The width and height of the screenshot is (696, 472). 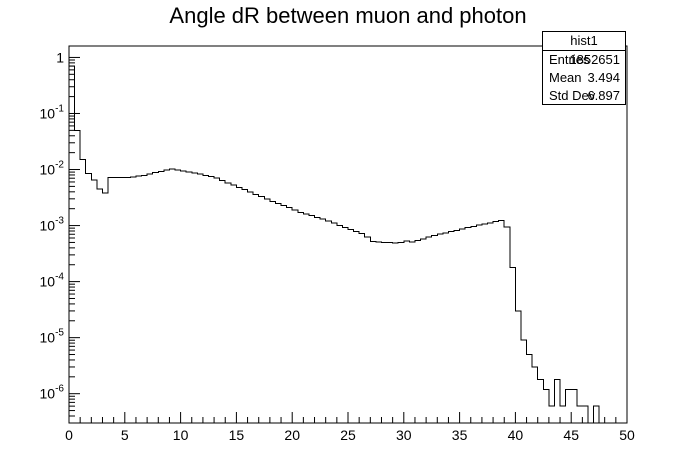 I want to click on y-tick-label: 10⁻⁵, so click(x=52, y=337).